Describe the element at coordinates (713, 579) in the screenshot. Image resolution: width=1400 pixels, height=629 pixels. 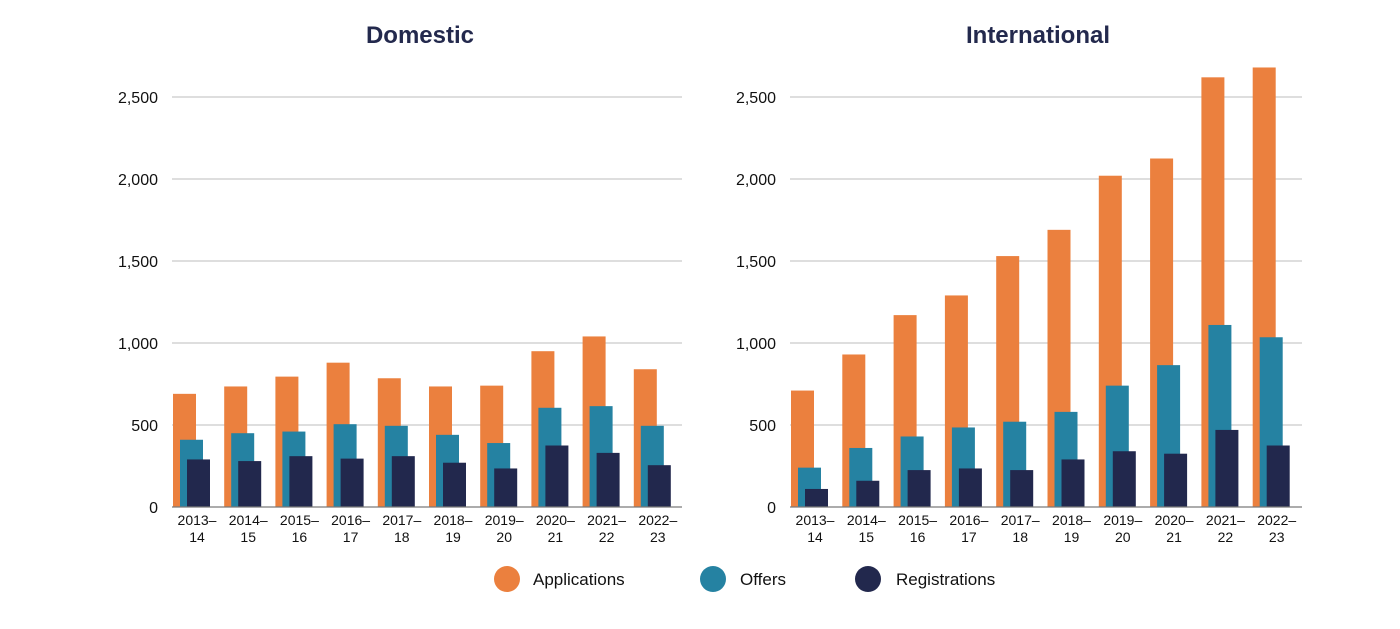
I see `legend-swatch-offers` at that location.